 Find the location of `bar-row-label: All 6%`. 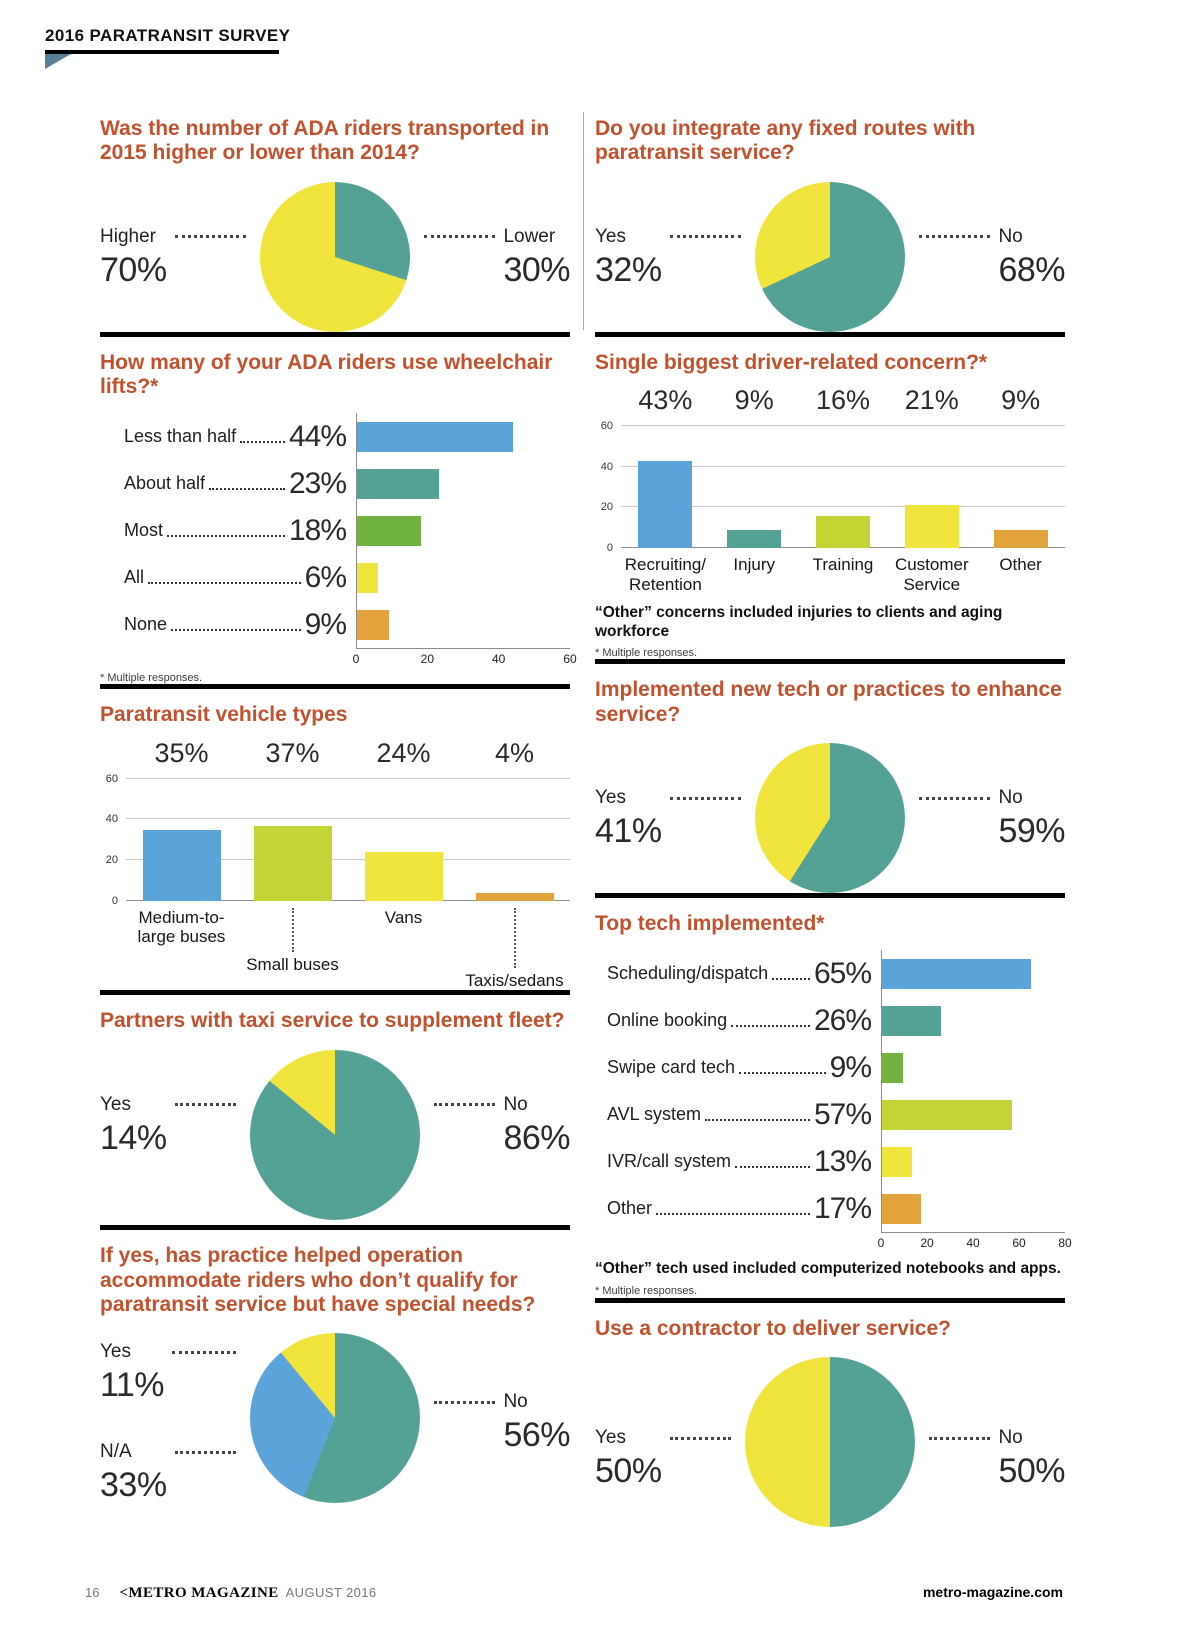

bar-row-label: All 6% is located at coordinates (228, 577).